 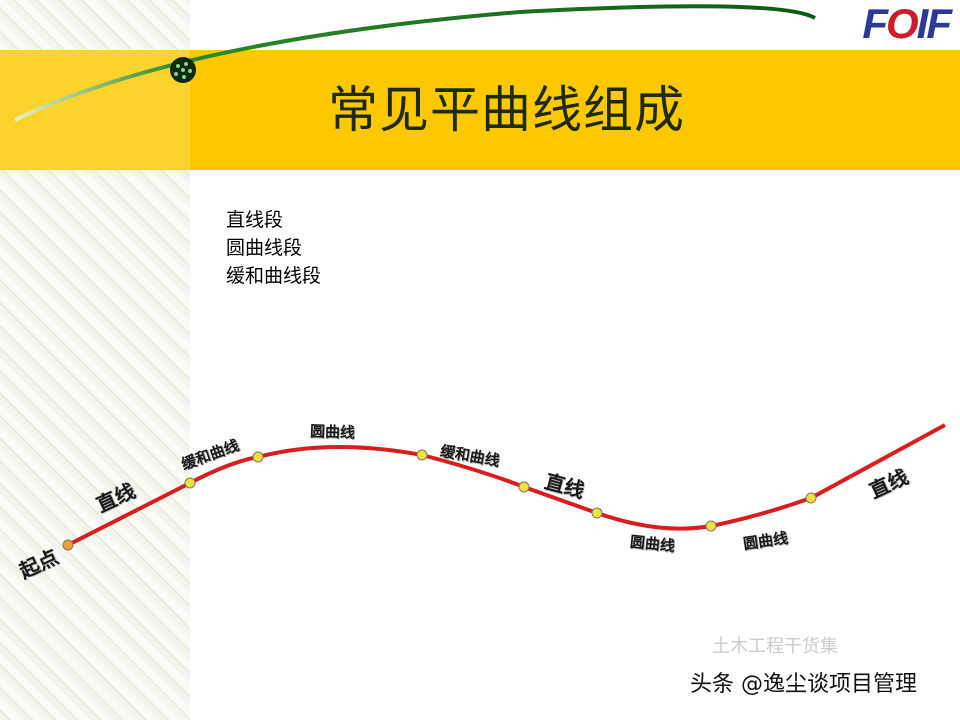 I want to click on watermark-faint: 土木工程干货集, so click(x=775, y=646).